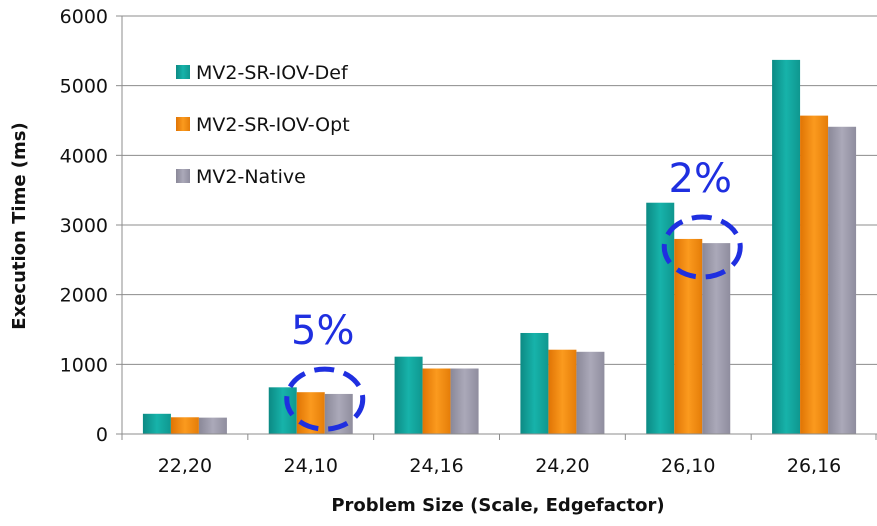 This screenshot has height=526, width=877. I want to click on legend: MV2-SR-IOV-Def MV2-SR-IOV-Opt MV2-Native, so click(263, 125).